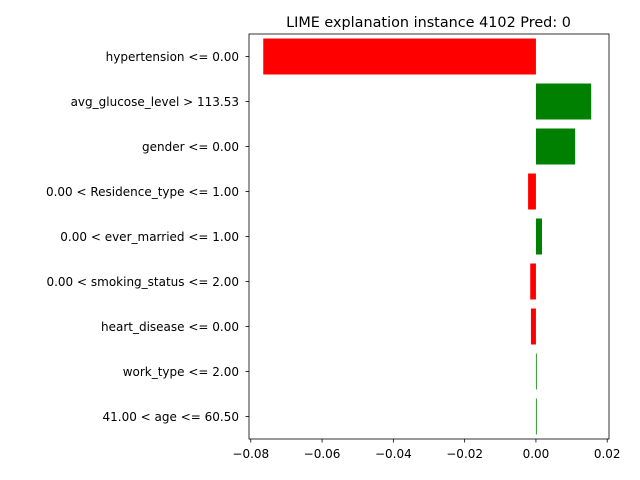 This screenshot has height=480, width=640. I want to click on y-tick-label-4: 0.00 < ever_married <= 1.00, so click(149, 237).